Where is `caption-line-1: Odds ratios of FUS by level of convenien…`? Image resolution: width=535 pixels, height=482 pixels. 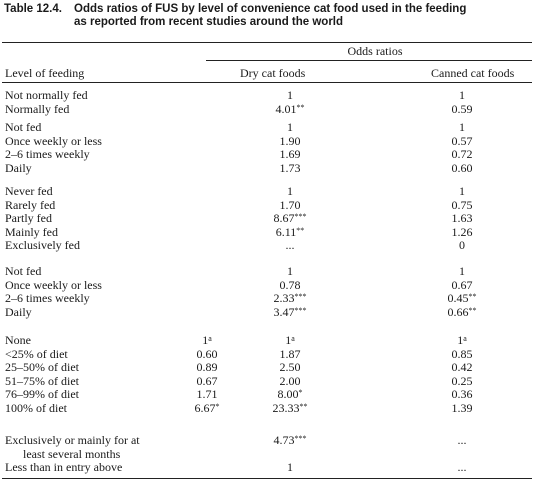
caption-line-1: Odds ratios of FUS by level of convenien… is located at coordinates (270, 9).